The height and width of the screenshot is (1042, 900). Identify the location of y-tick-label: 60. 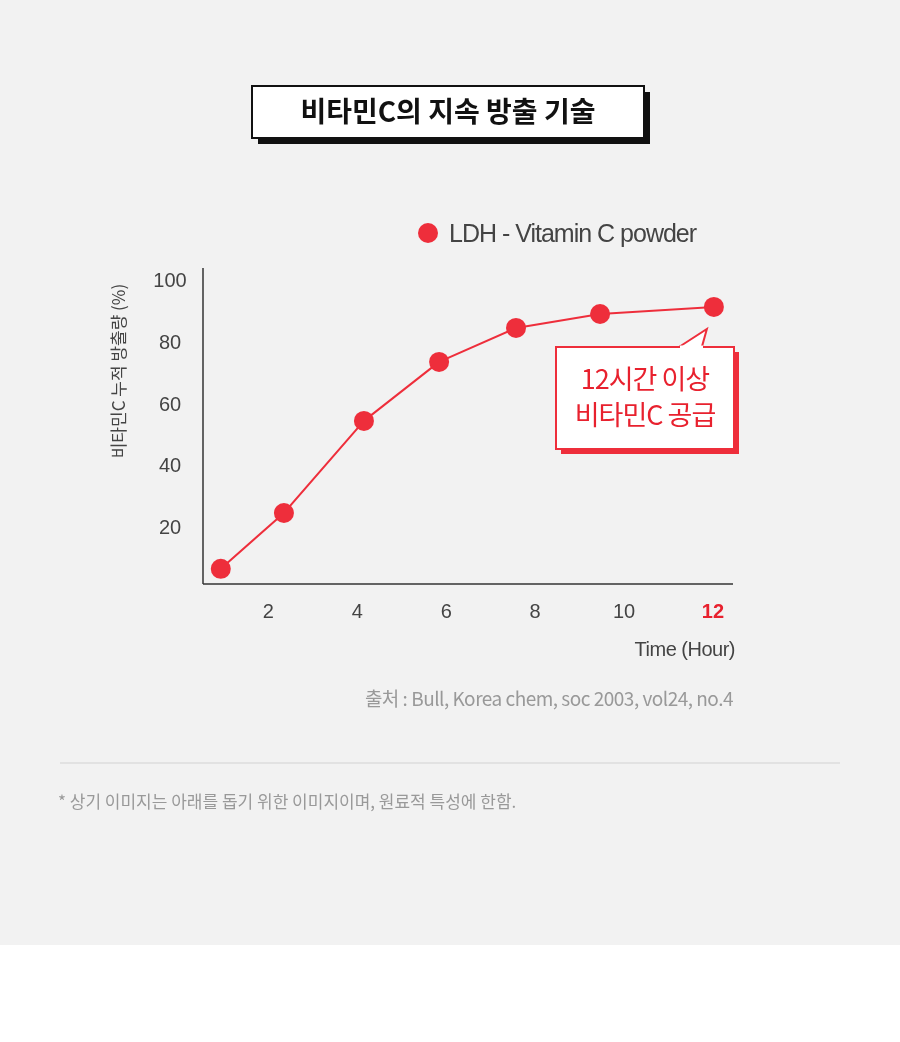
(170, 403).